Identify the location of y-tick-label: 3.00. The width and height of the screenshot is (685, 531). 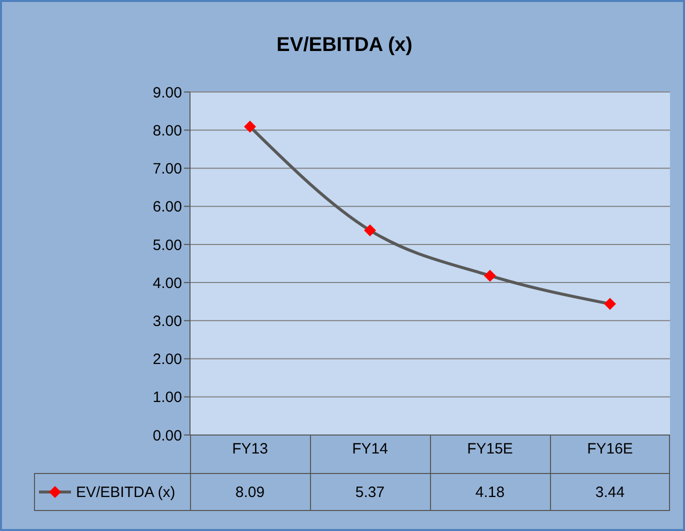
(167, 321).